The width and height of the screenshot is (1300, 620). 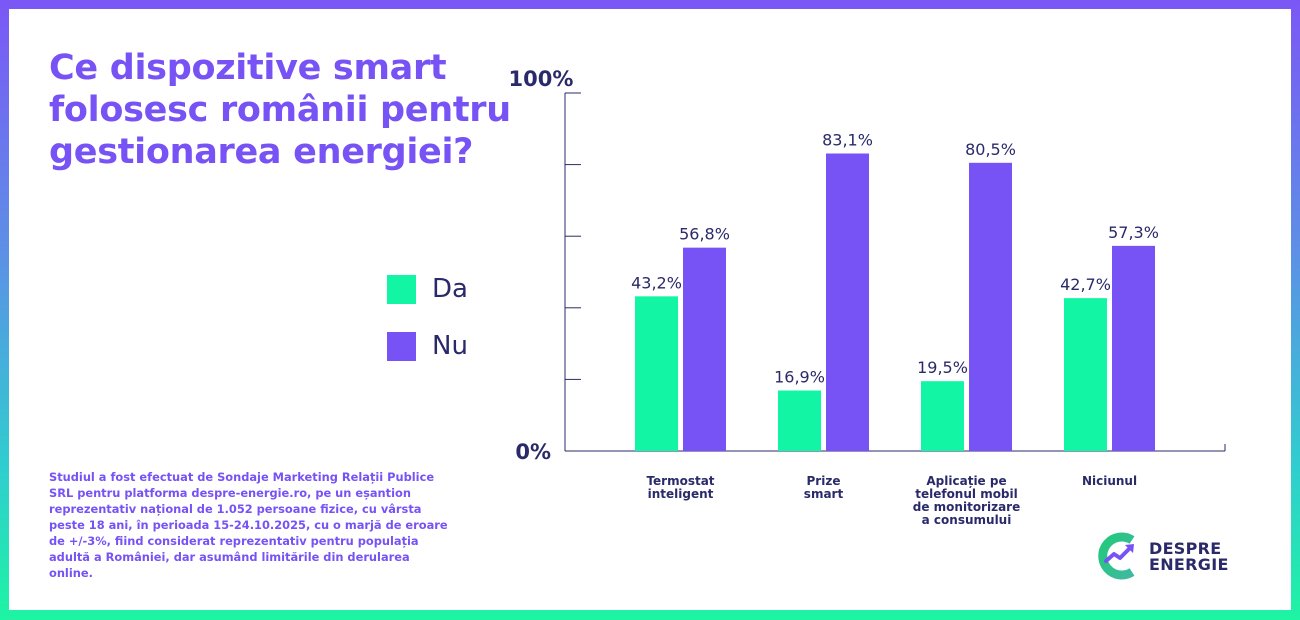 What do you see at coordinates (450, 346) in the screenshot?
I see `legend-label-nu: Nu` at bounding box center [450, 346].